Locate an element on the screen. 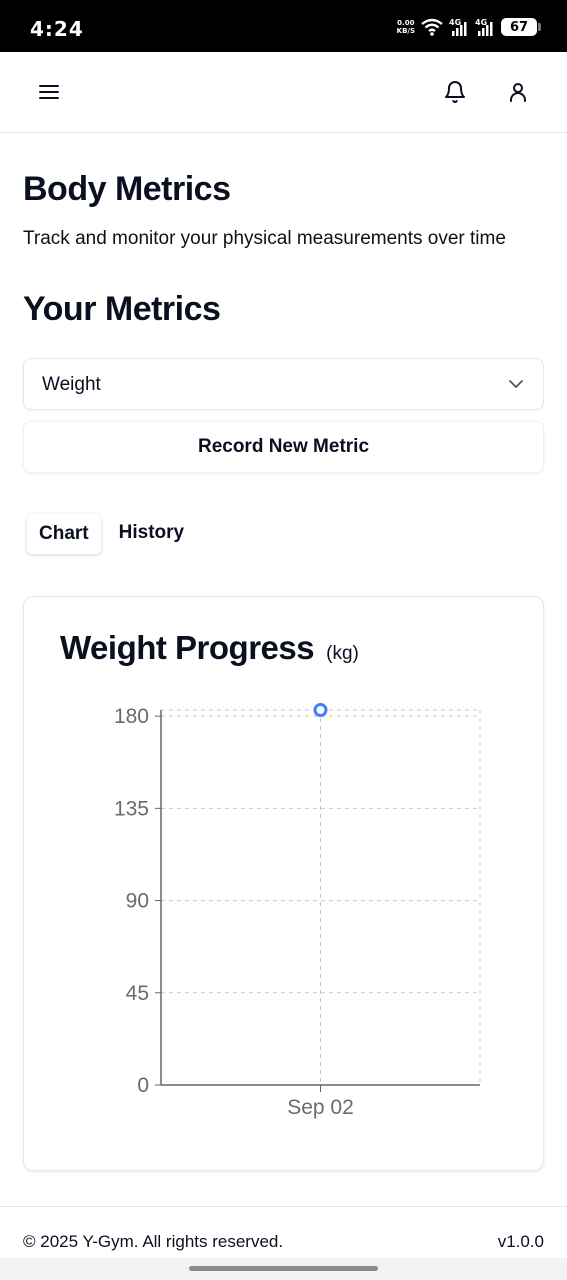  page-title: Body Metrics is located at coordinates (127, 189).